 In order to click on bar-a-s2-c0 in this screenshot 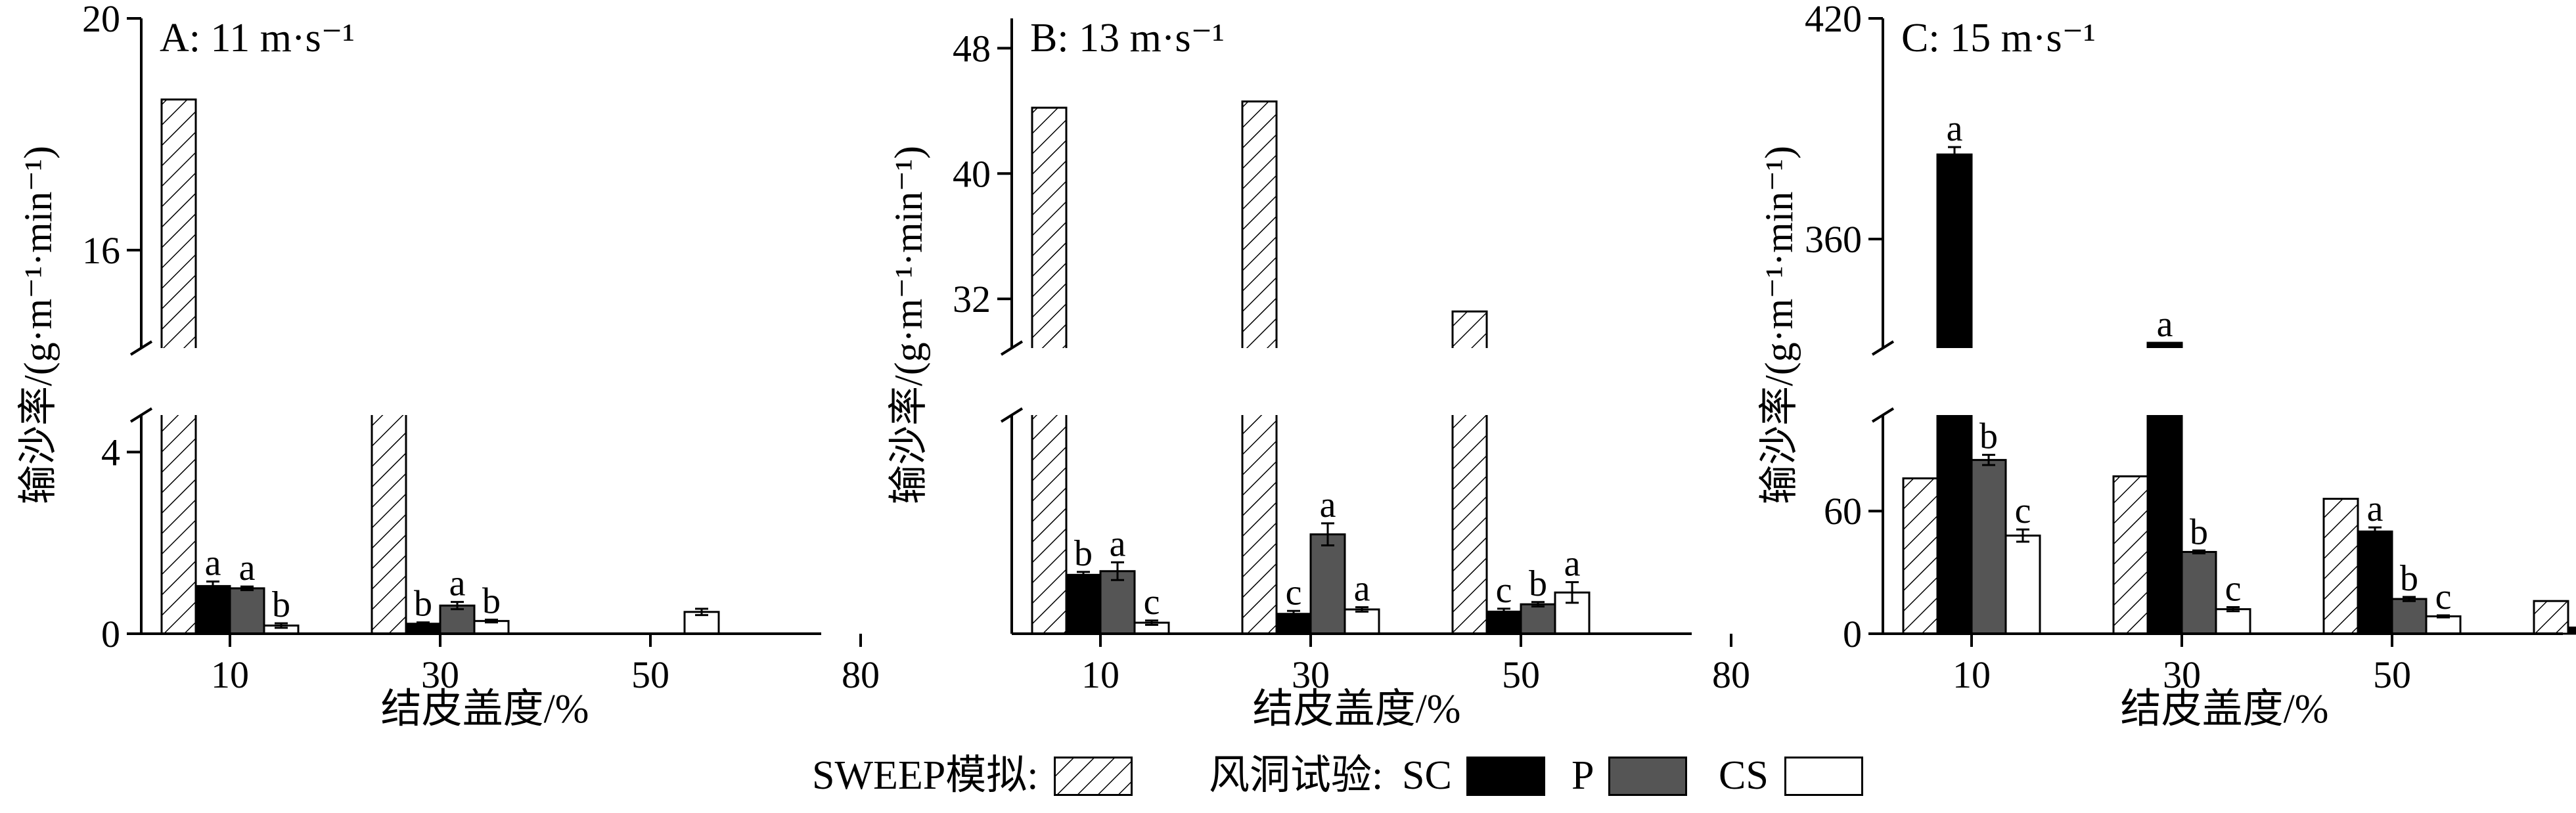, I will do `click(247, 611)`.